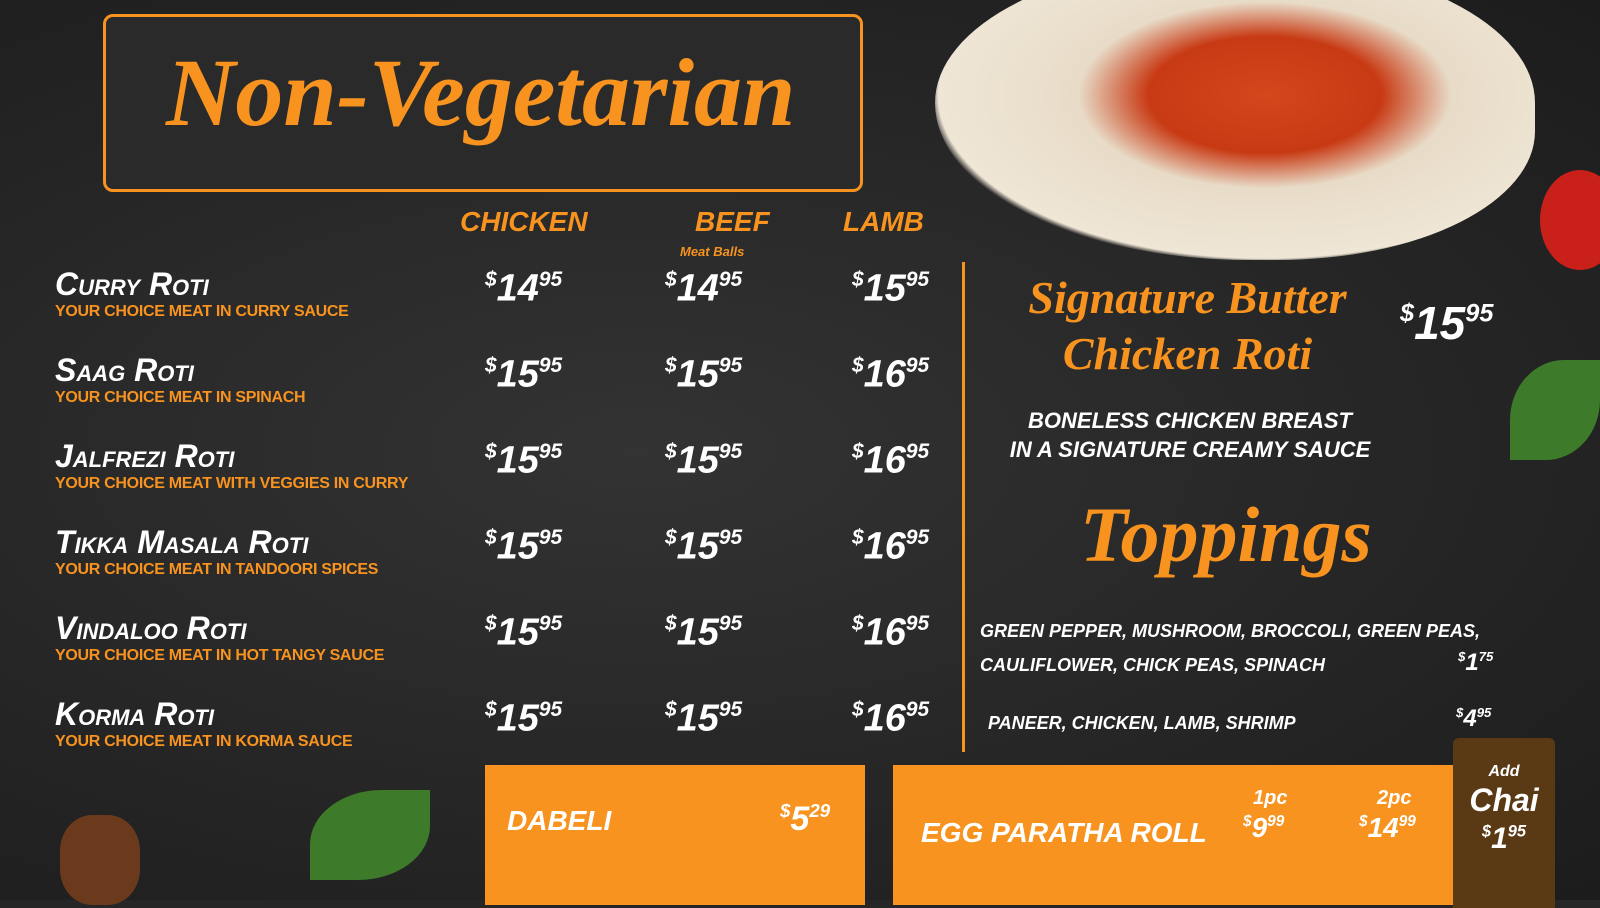  I want to click on signature-title: Signature Butter Chicken Roti, so click(1187, 326).